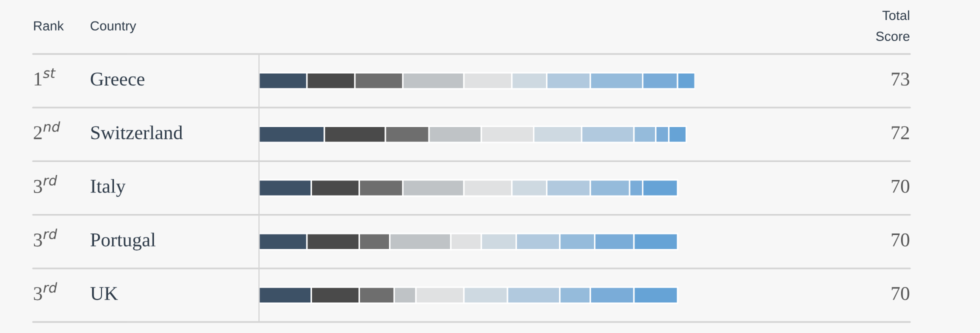 The height and width of the screenshot is (333, 980). I want to click on text: Rank, so click(49, 25).